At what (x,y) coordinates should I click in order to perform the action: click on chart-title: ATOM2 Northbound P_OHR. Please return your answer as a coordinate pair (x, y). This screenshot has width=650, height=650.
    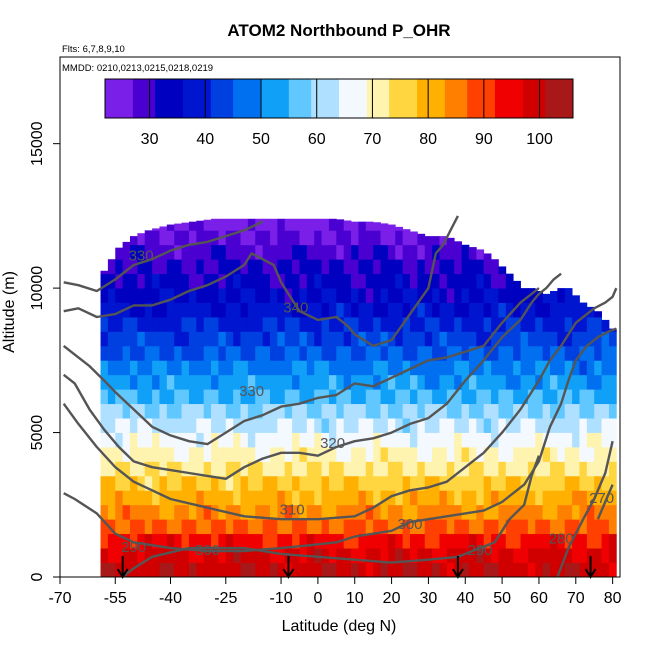
    Looking at the image, I should click on (338, 30).